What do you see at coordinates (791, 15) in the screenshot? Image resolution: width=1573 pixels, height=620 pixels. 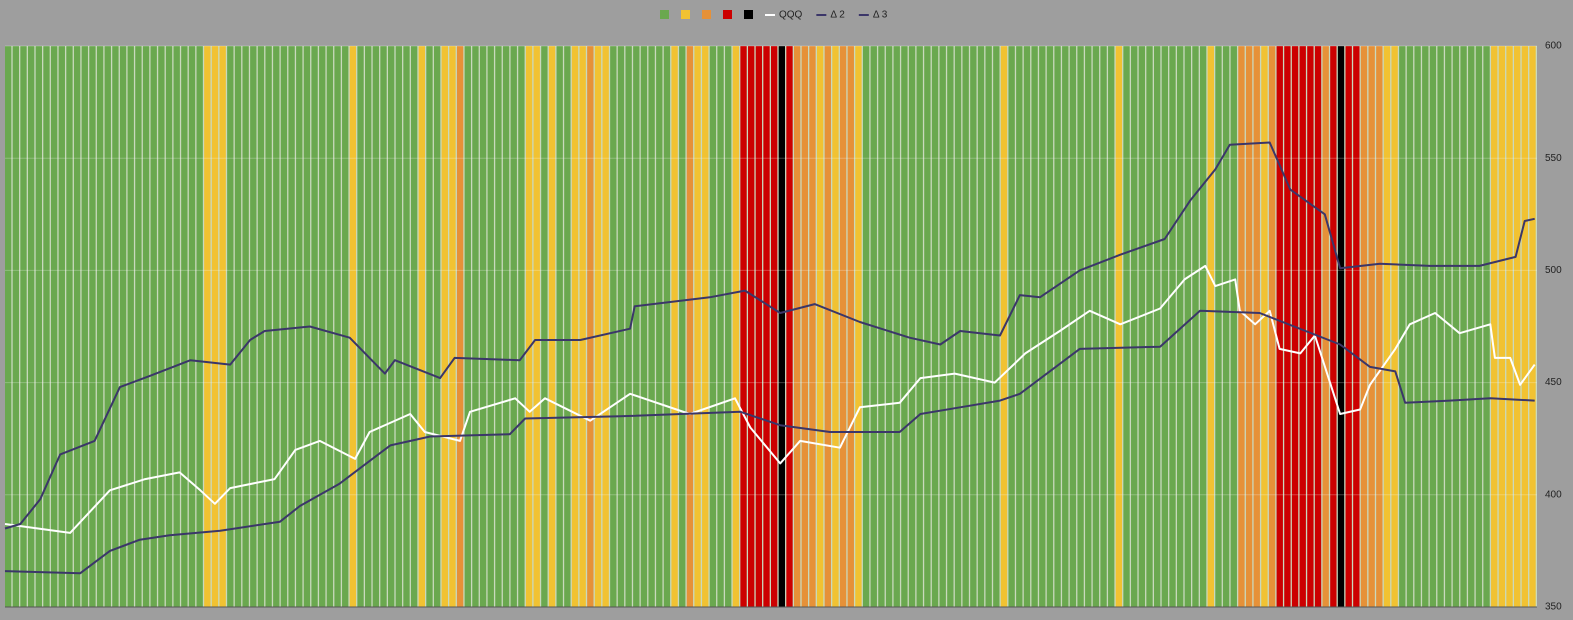 I see `legend-label: QQQ` at bounding box center [791, 15].